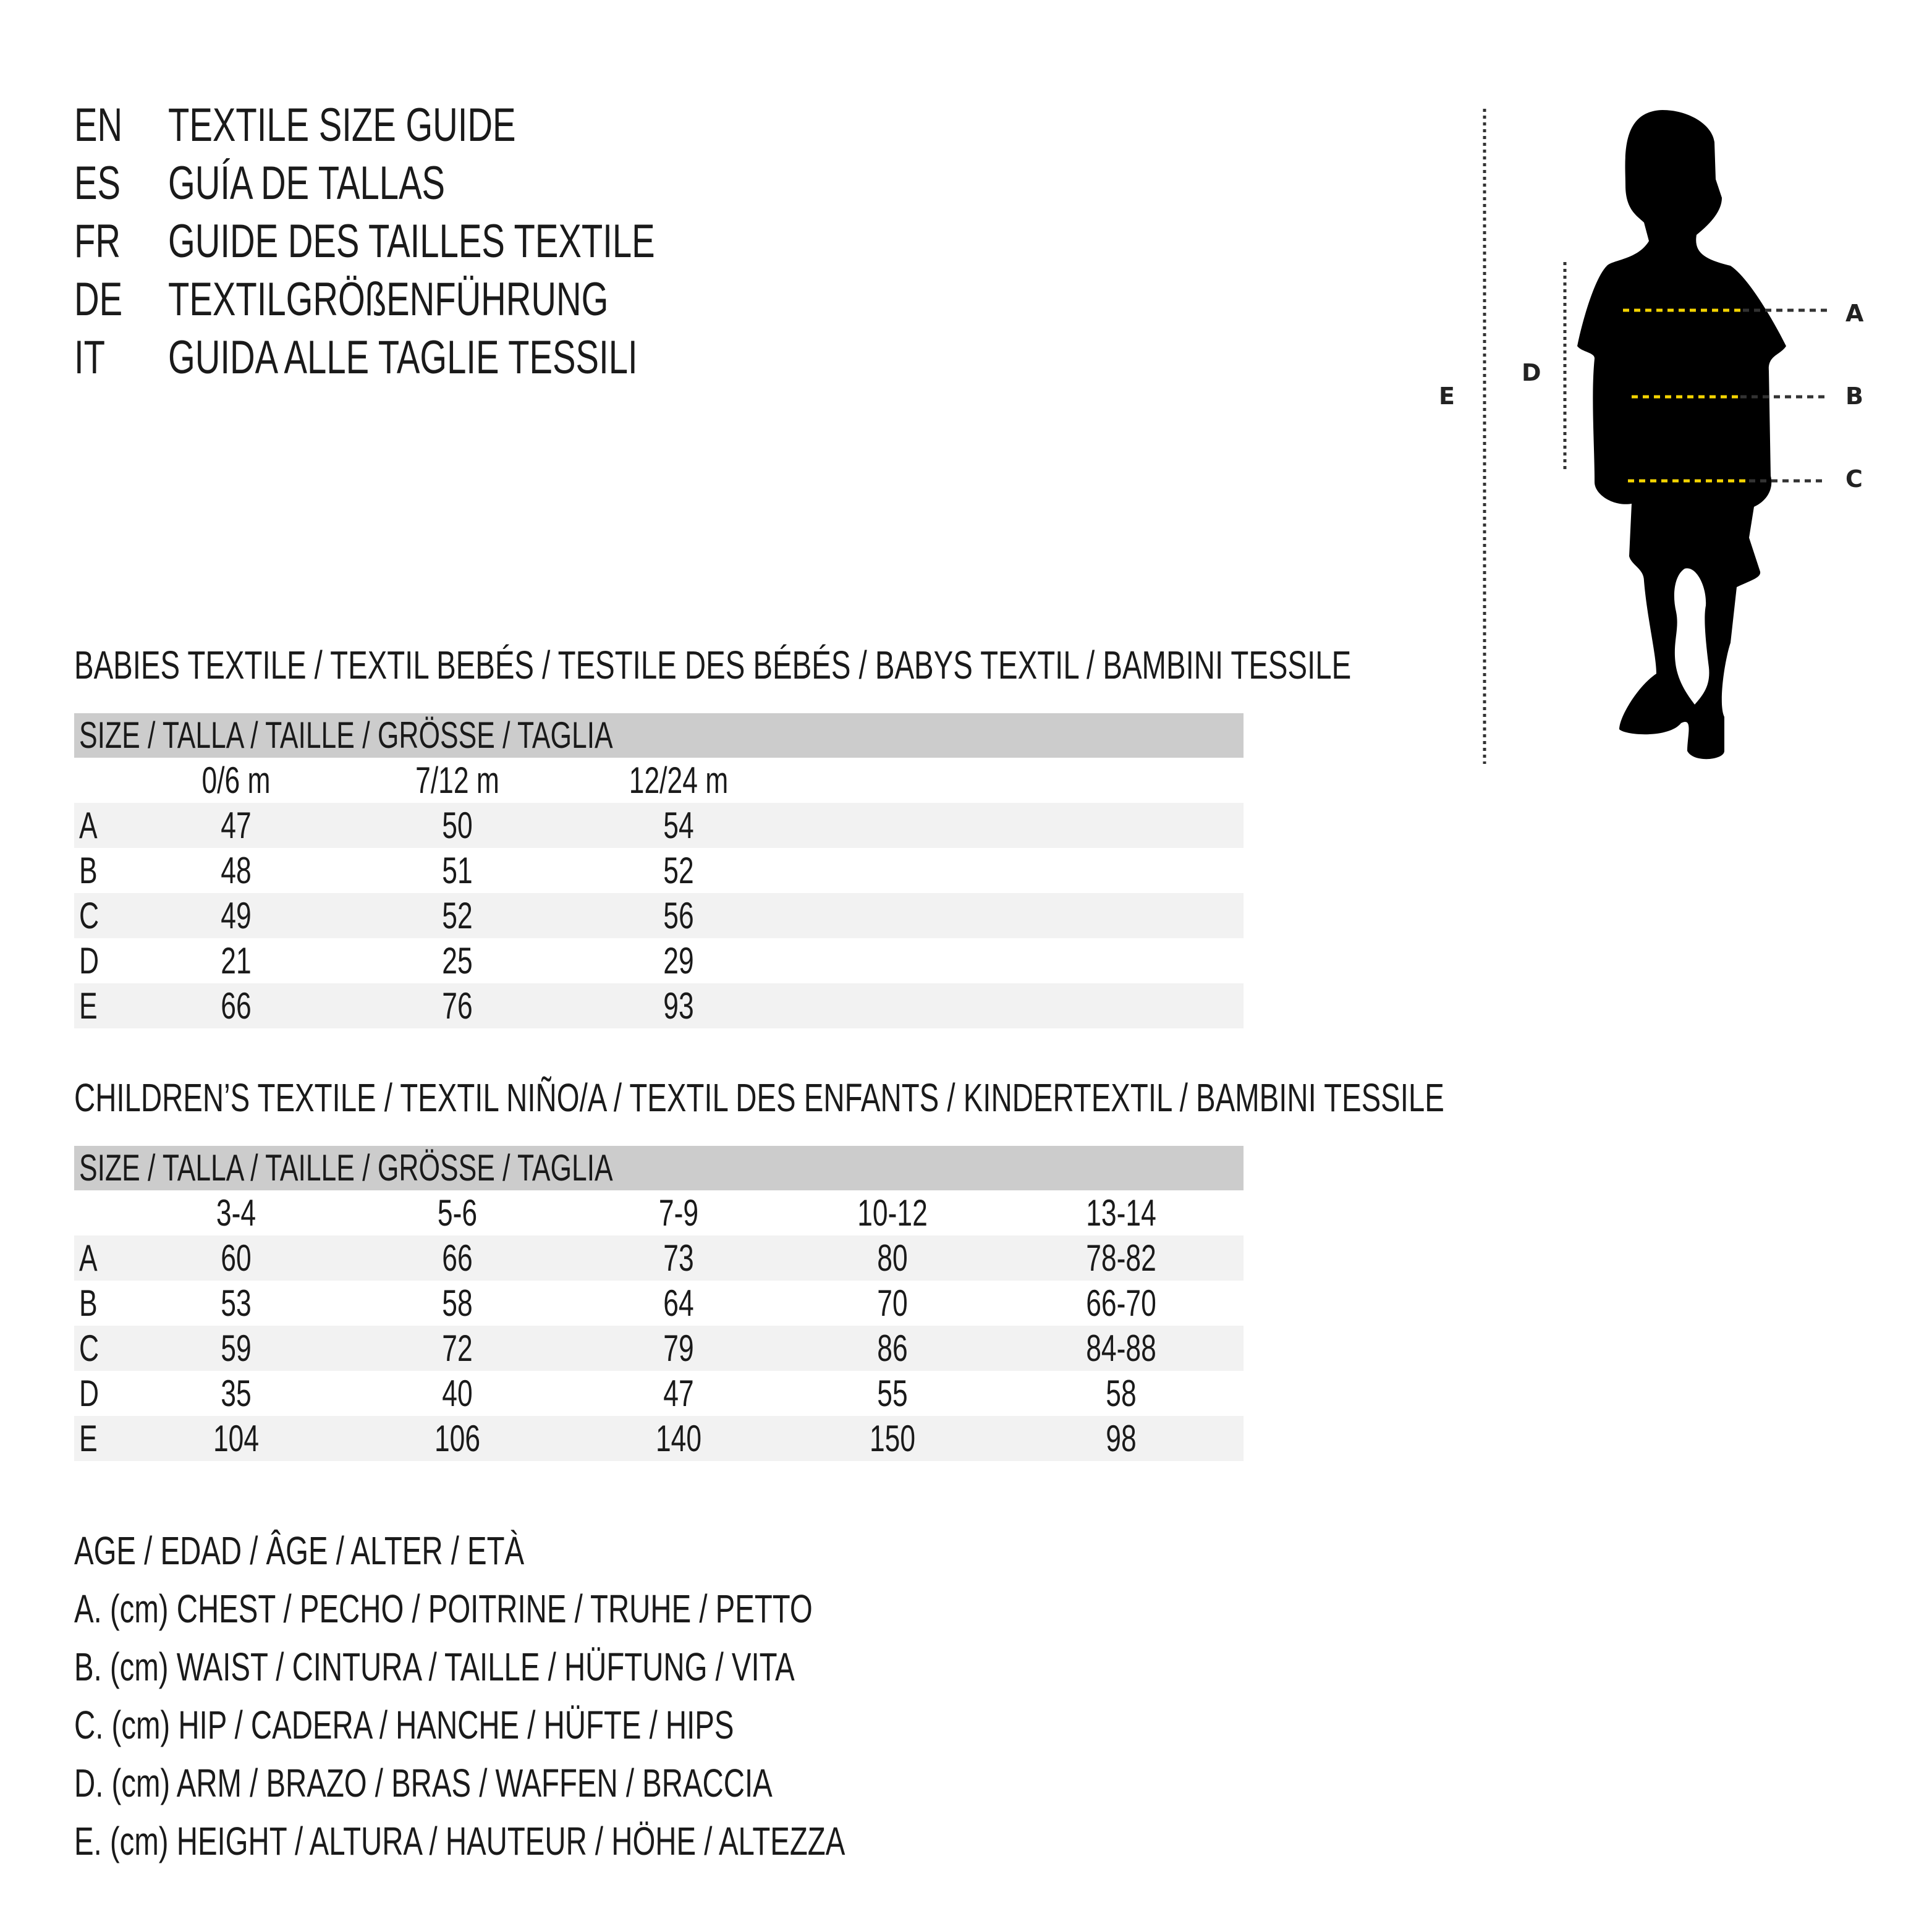  I want to click on title-text: GUÍA DE TALLAS, so click(307, 183).